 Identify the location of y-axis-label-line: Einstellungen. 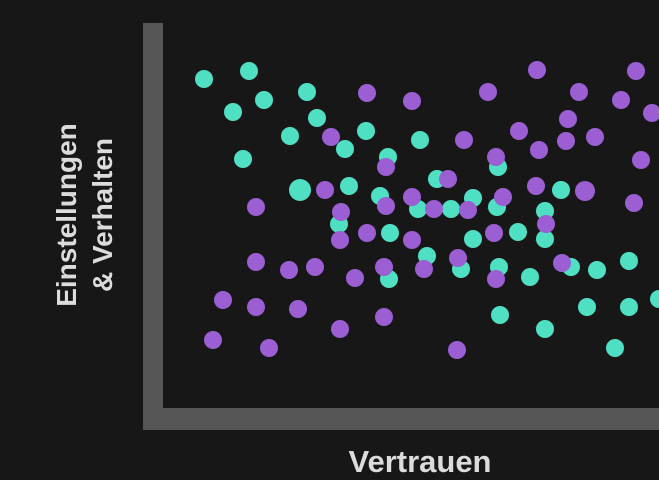
(66, 215).